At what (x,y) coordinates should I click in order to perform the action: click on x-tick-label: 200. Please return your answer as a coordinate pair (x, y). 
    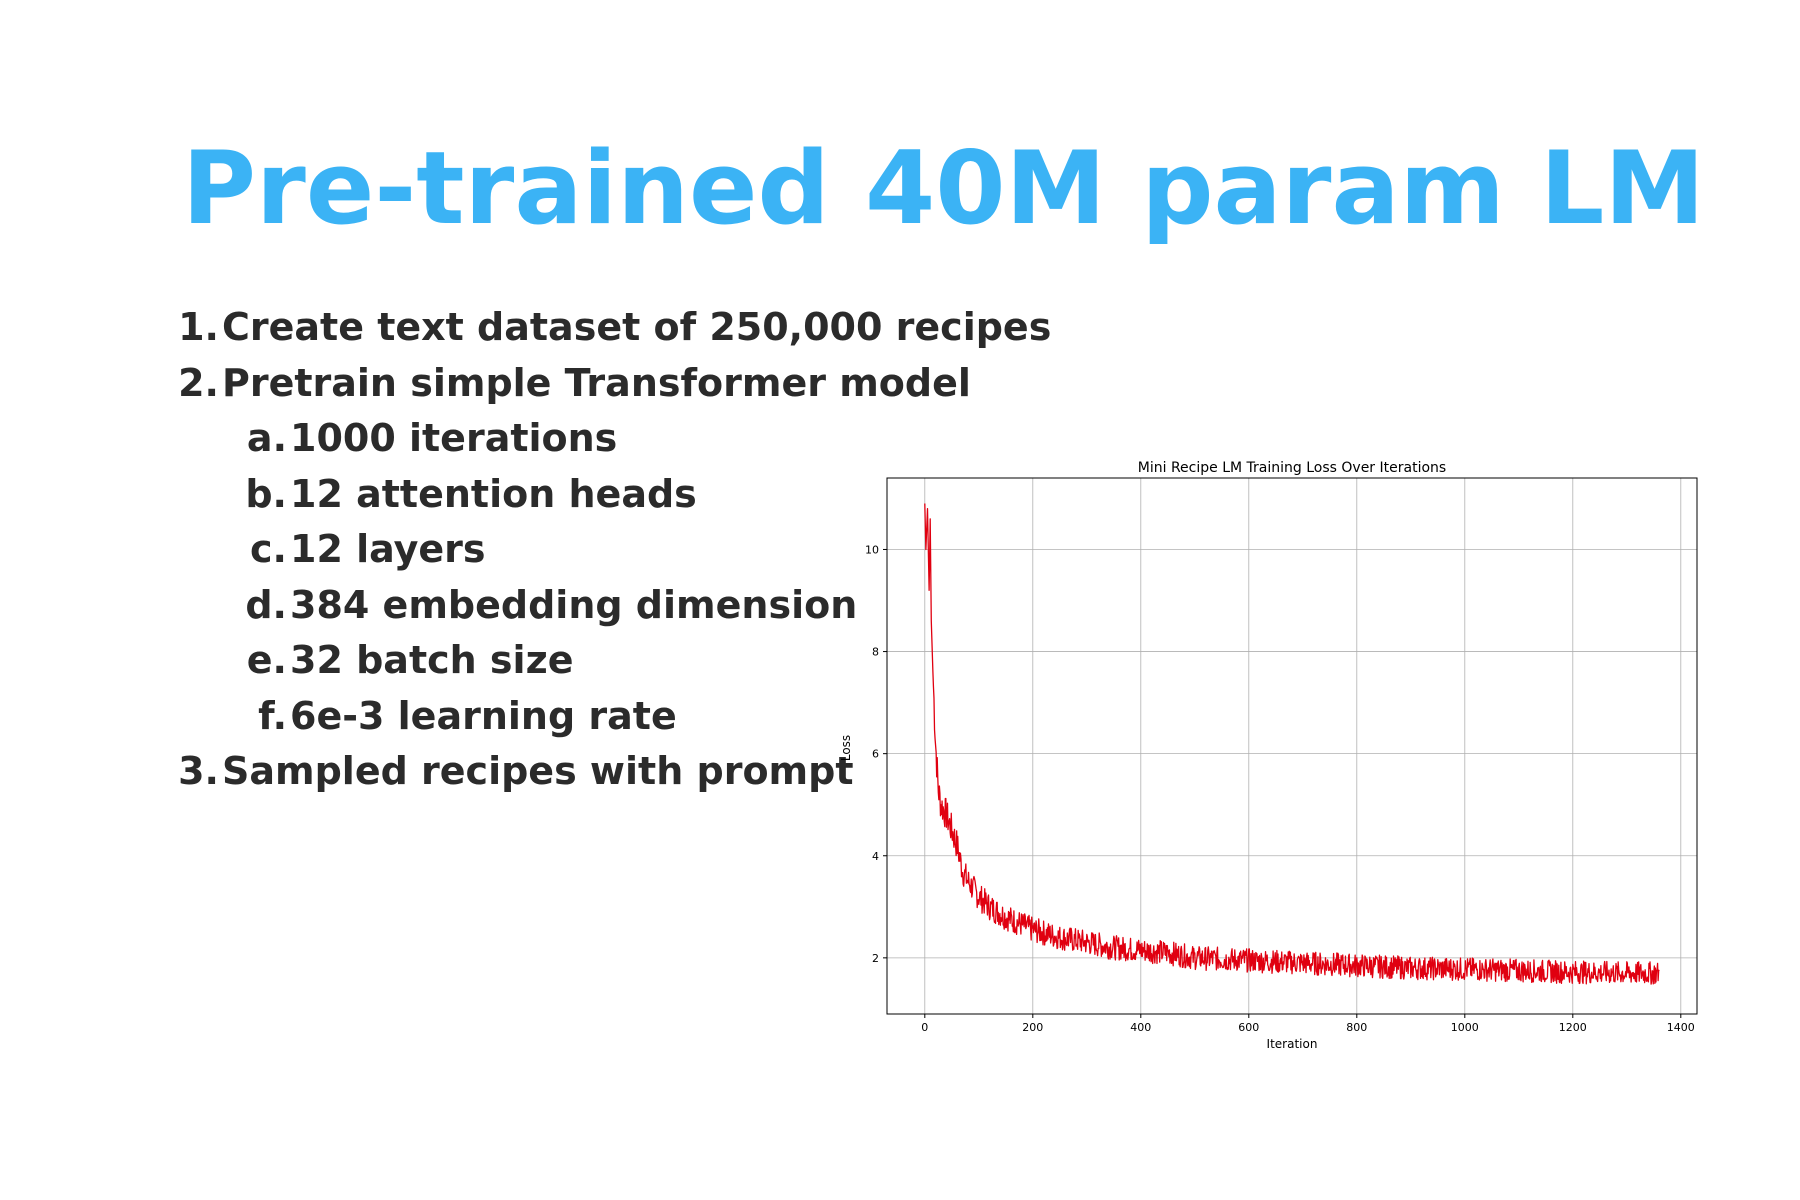
    Looking at the image, I should click on (1032, 1027).